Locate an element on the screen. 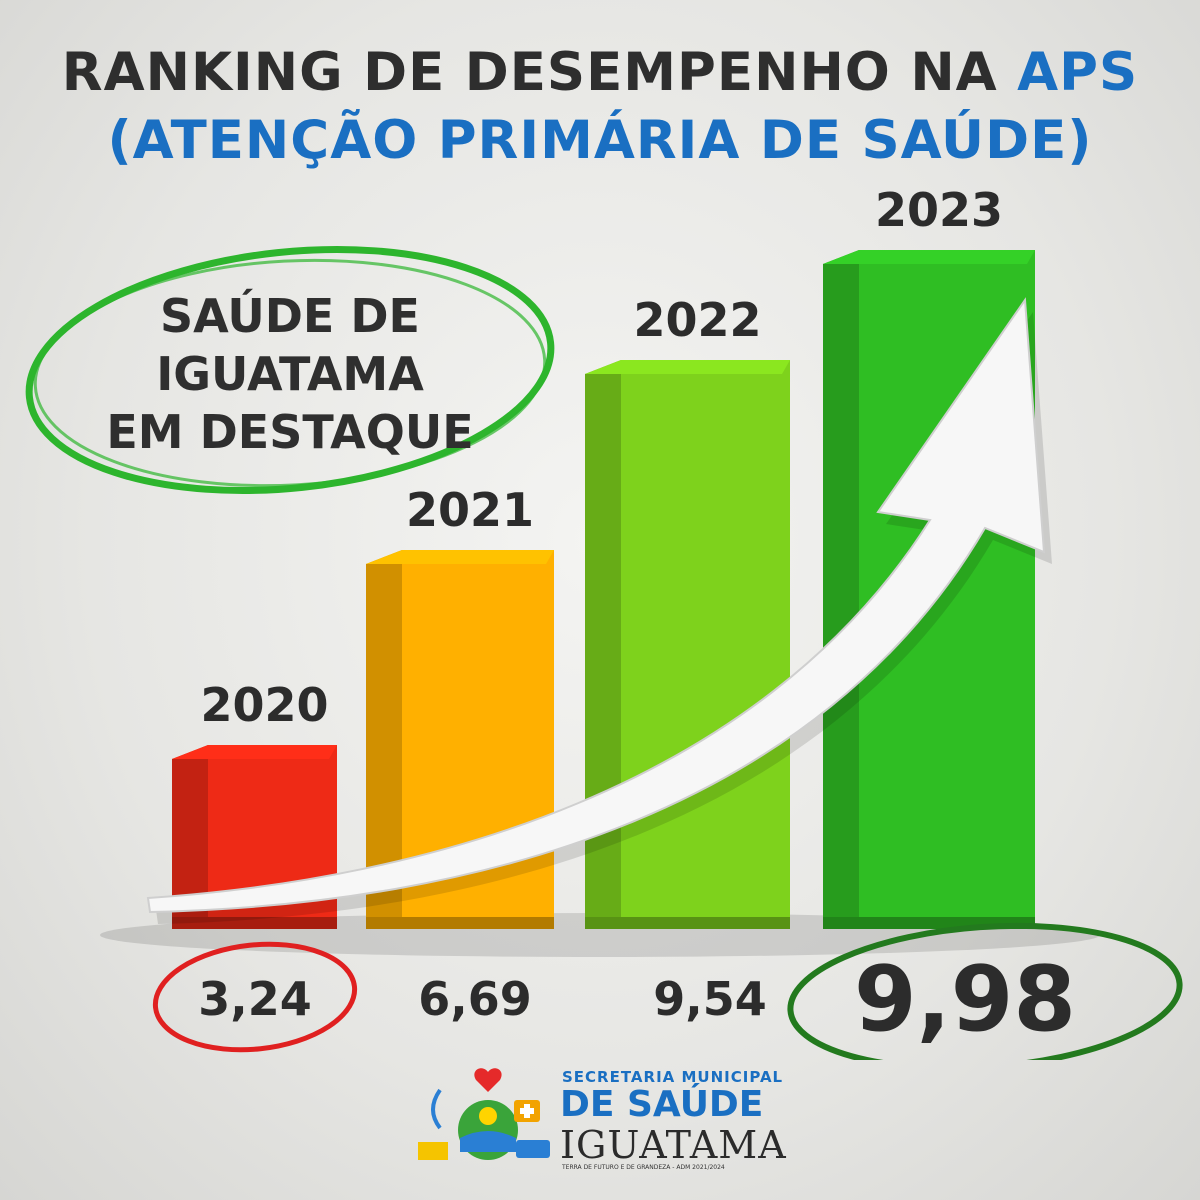  highlight-badge: SAÚDE DE IGUATAMA EM DESTAQUE is located at coordinates (290, 370).